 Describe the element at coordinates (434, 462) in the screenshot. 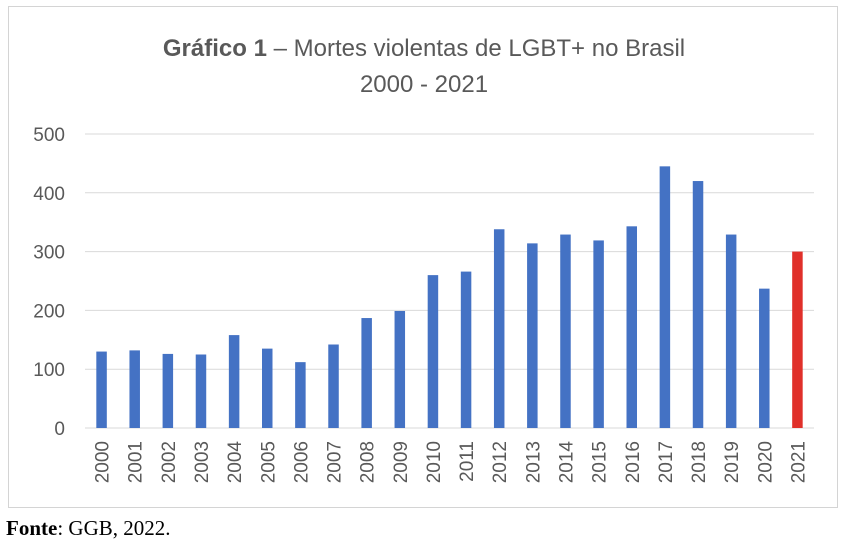

I see `x-tick-label: 2010` at that location.